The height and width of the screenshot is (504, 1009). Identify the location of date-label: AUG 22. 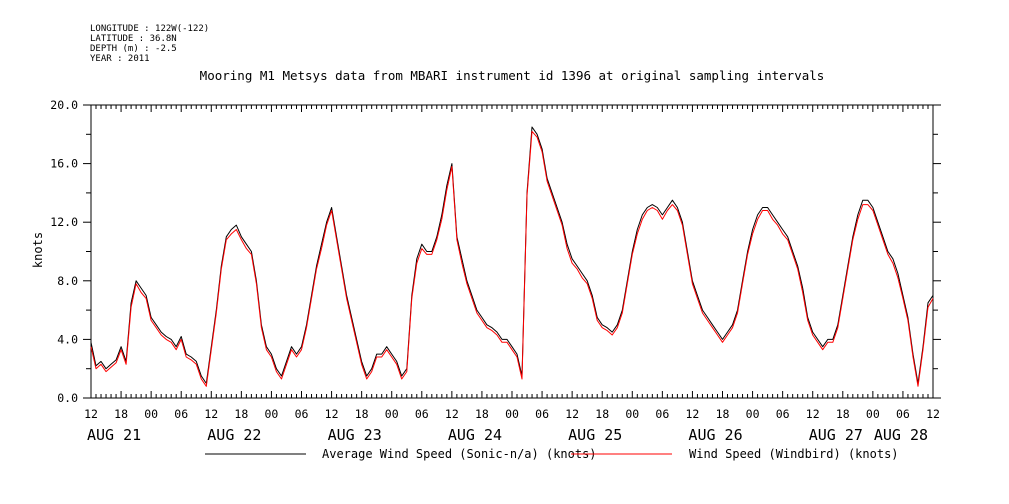
(234, 435).